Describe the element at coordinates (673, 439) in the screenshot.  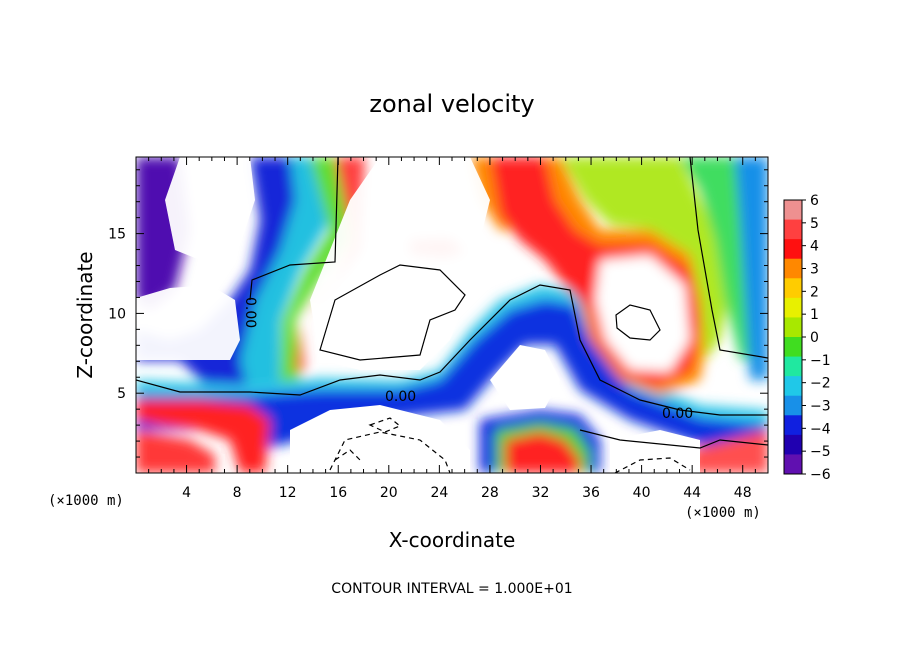
I see `contour-bottom-right` at that location.